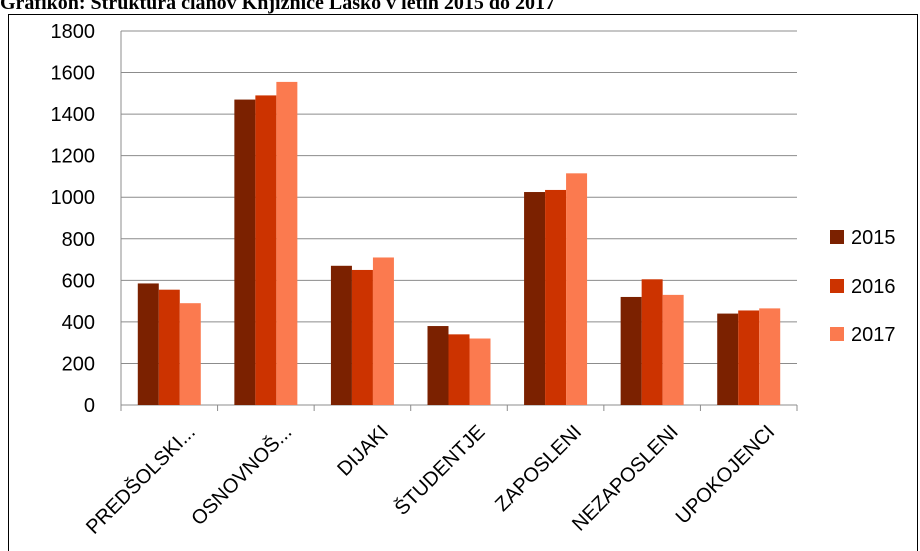 The height and width of the screenshot is (551, 920). What do you see at coordinates (440, 470) in the screenshot?
I see `x-category-label: ŠTUDENTJE` at bounding box center [440, 470].